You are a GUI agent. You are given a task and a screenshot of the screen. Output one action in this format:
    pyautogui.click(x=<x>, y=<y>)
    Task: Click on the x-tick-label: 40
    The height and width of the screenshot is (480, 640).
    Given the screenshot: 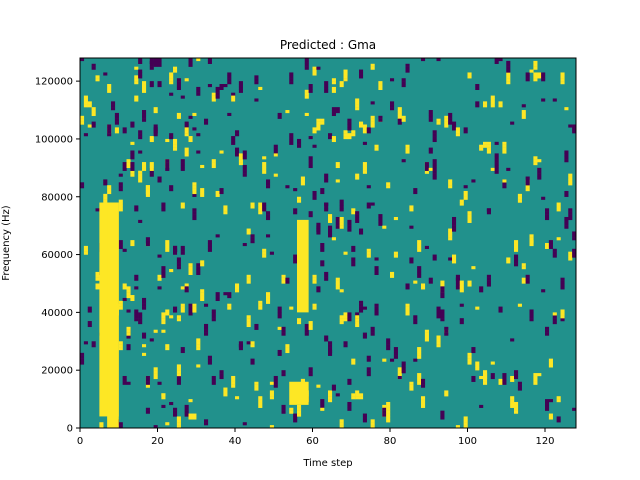 What is the action you would take?
    pyautogui.click(x=235, y=441)
    